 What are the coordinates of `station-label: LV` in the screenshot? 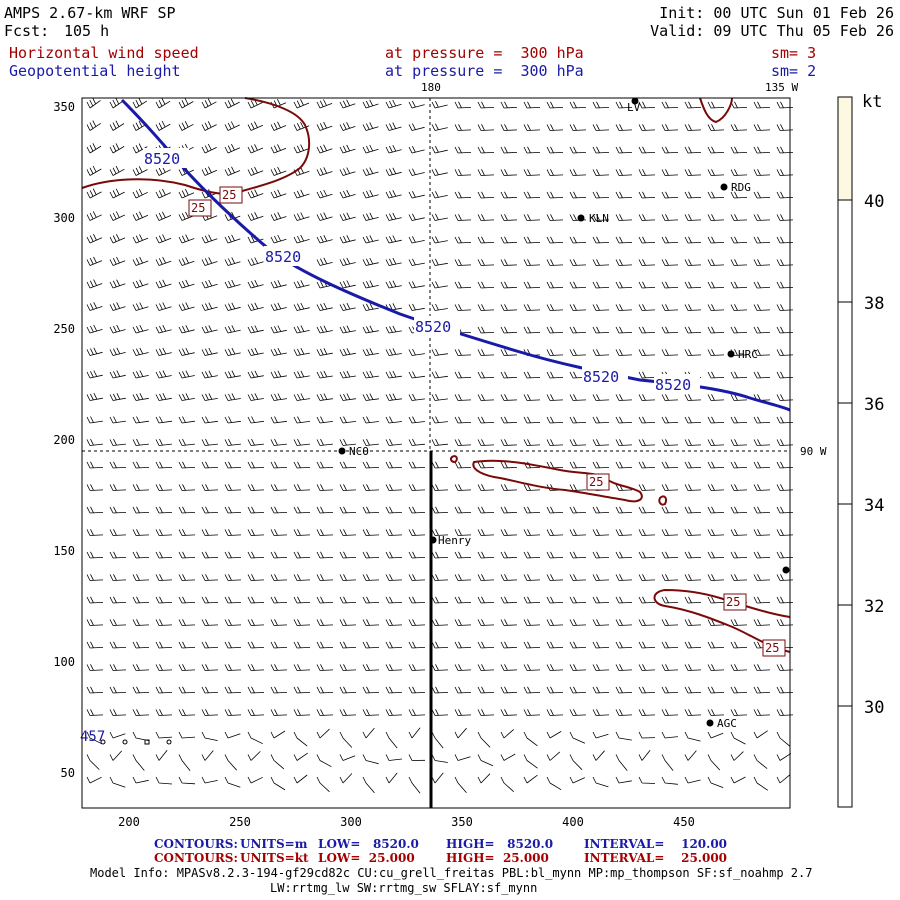 It's located at (634, 107).